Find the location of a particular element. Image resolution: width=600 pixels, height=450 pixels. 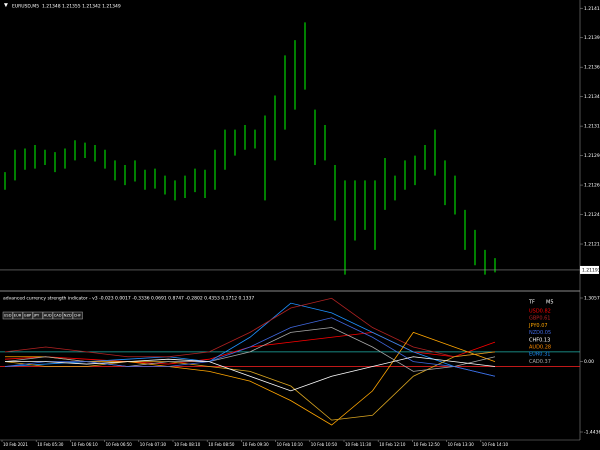

price-tick-label: 1.21265 is located at coordinates (592, 186).